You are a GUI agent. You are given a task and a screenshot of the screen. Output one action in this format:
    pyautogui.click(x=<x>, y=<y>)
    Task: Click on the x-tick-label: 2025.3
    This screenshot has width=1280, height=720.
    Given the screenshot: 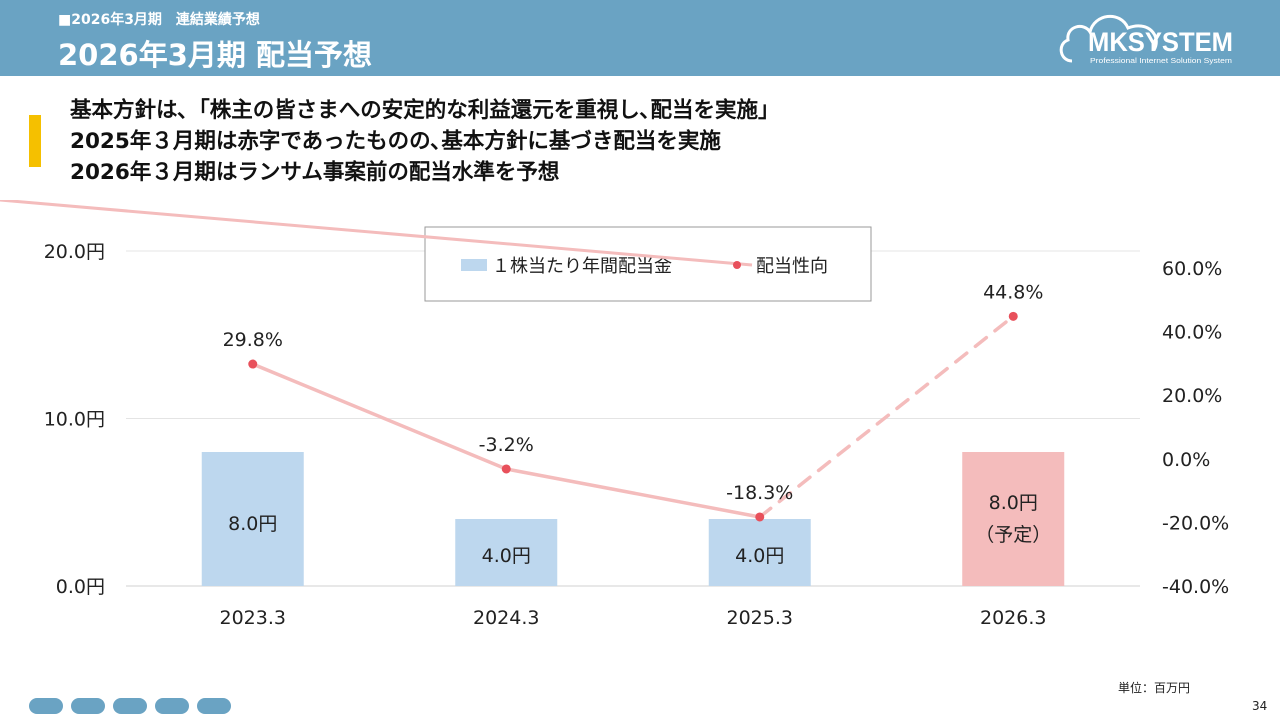 What is the action you would take?
    pyautogui.click(x=760, y=618)
    